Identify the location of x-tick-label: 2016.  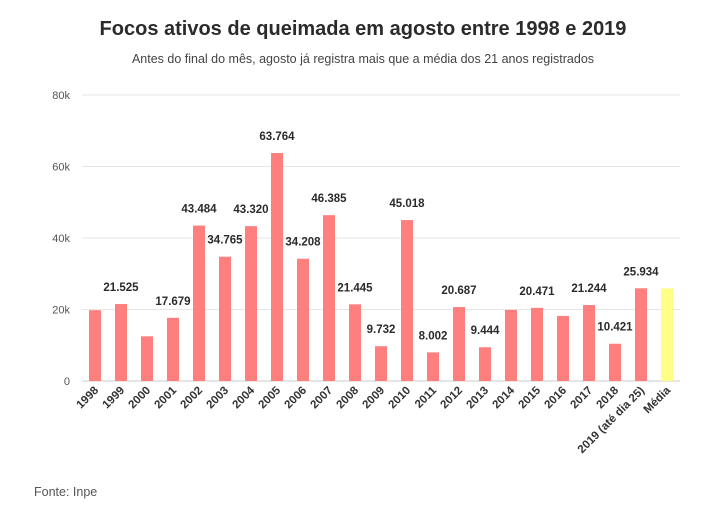
(556, 398).